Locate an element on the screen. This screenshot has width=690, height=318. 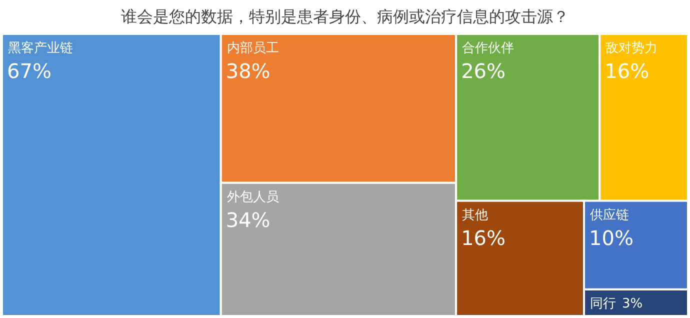
cell: 供应链 10% is located at coordinates (636, 245).